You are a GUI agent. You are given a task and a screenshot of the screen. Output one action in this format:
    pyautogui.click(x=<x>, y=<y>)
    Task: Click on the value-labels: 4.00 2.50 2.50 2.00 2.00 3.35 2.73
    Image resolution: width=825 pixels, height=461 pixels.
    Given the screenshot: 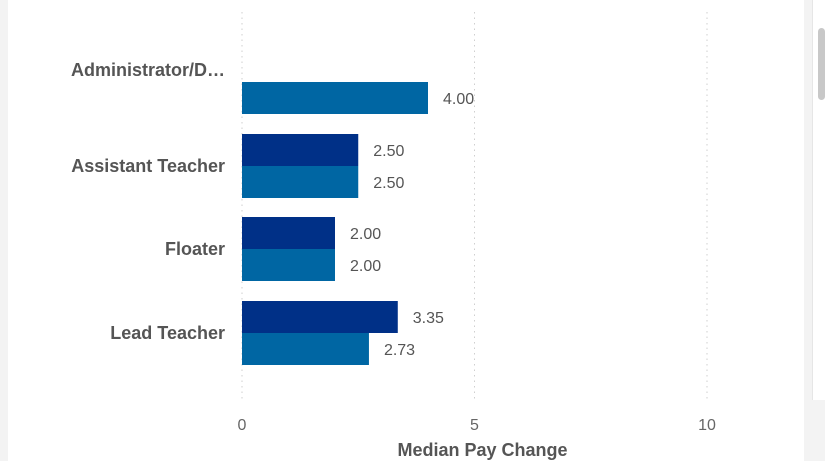 What is the action you would take?
    pyautogui.click(x=412, y=225)
    